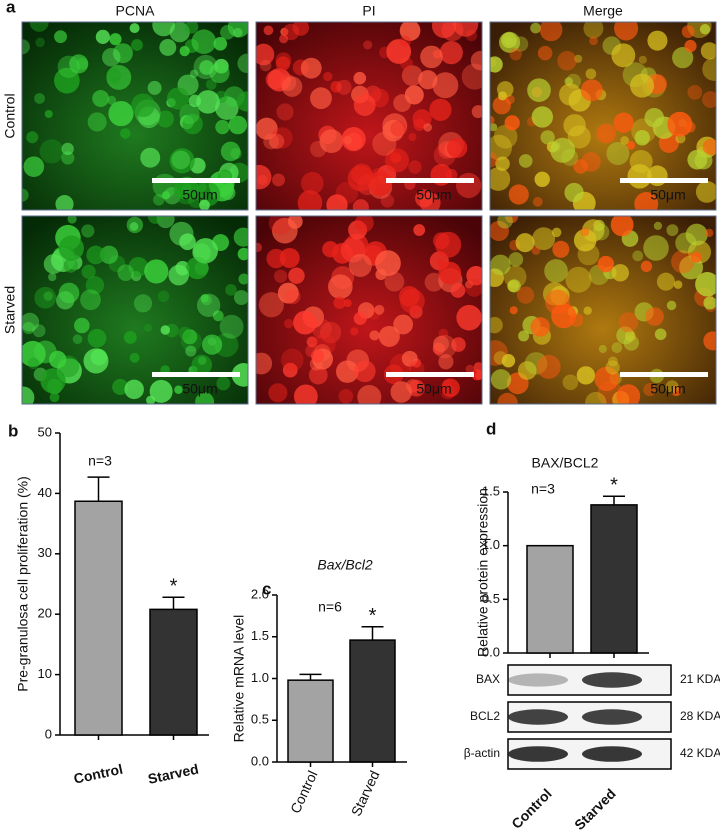 The image size is (720, 834). I want to click on panel-label: a, so click(11, 8).